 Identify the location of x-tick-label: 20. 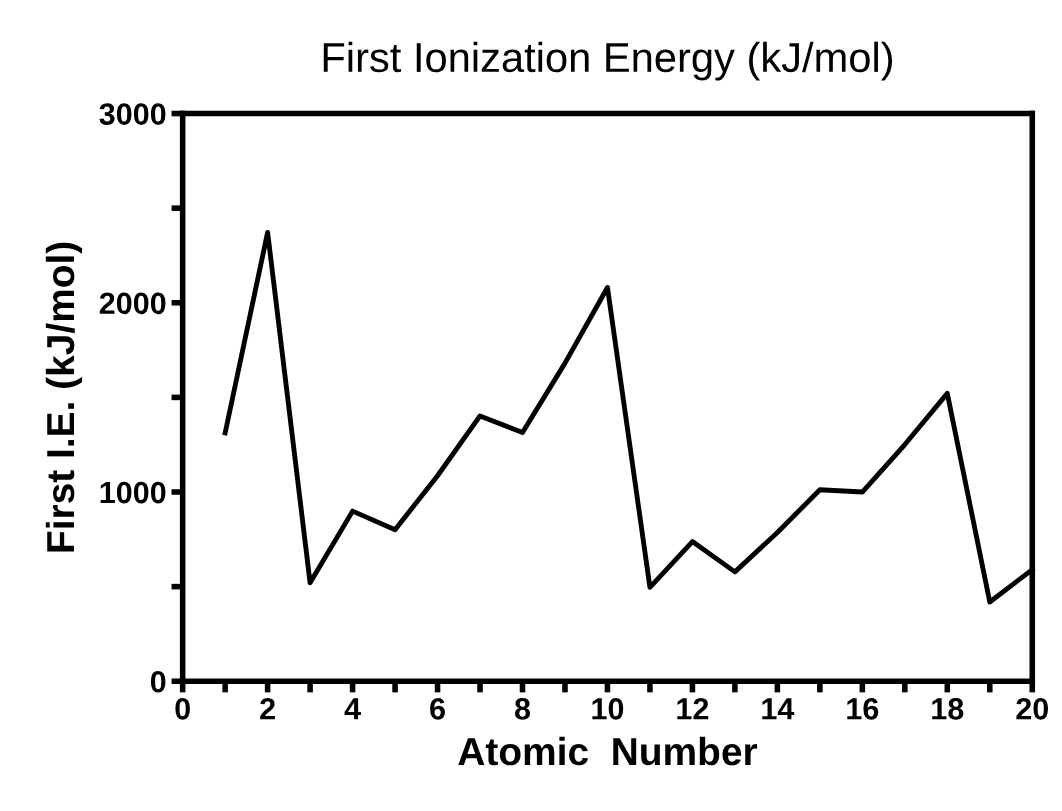
(1032, 709).